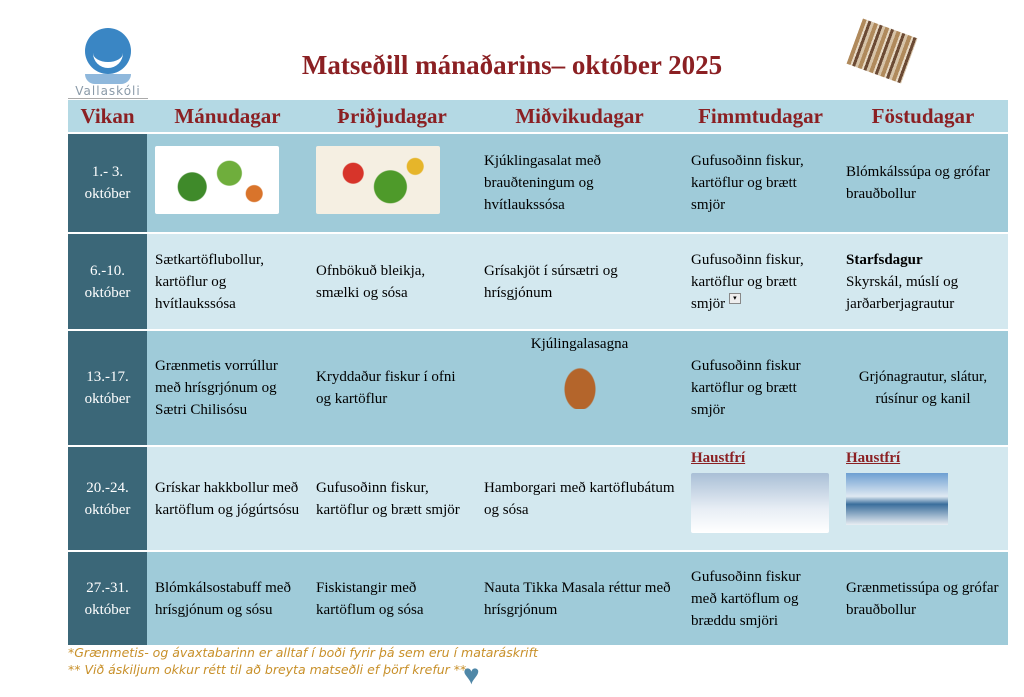  Describe the element at coordinates (902, 292) in the screenshot. I see `fri-text: Skyrskál, múslí og jarðarberjagrautur` at that location.